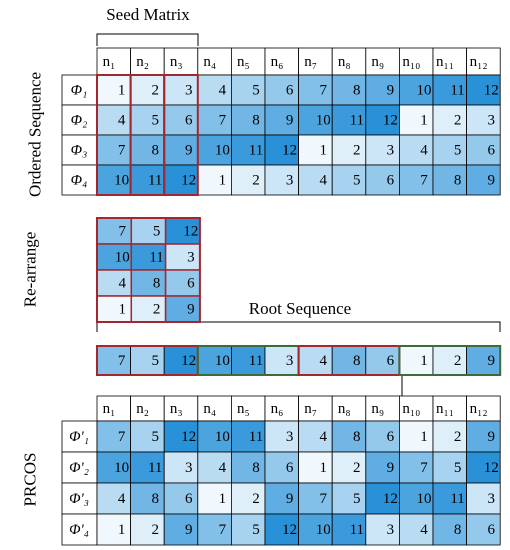 This screenshot has width=510, height=550. What do you see at coordinates (411, 409) in the screenshot?
I see `column-header: n₁₀` at bounding box center [411, 409].